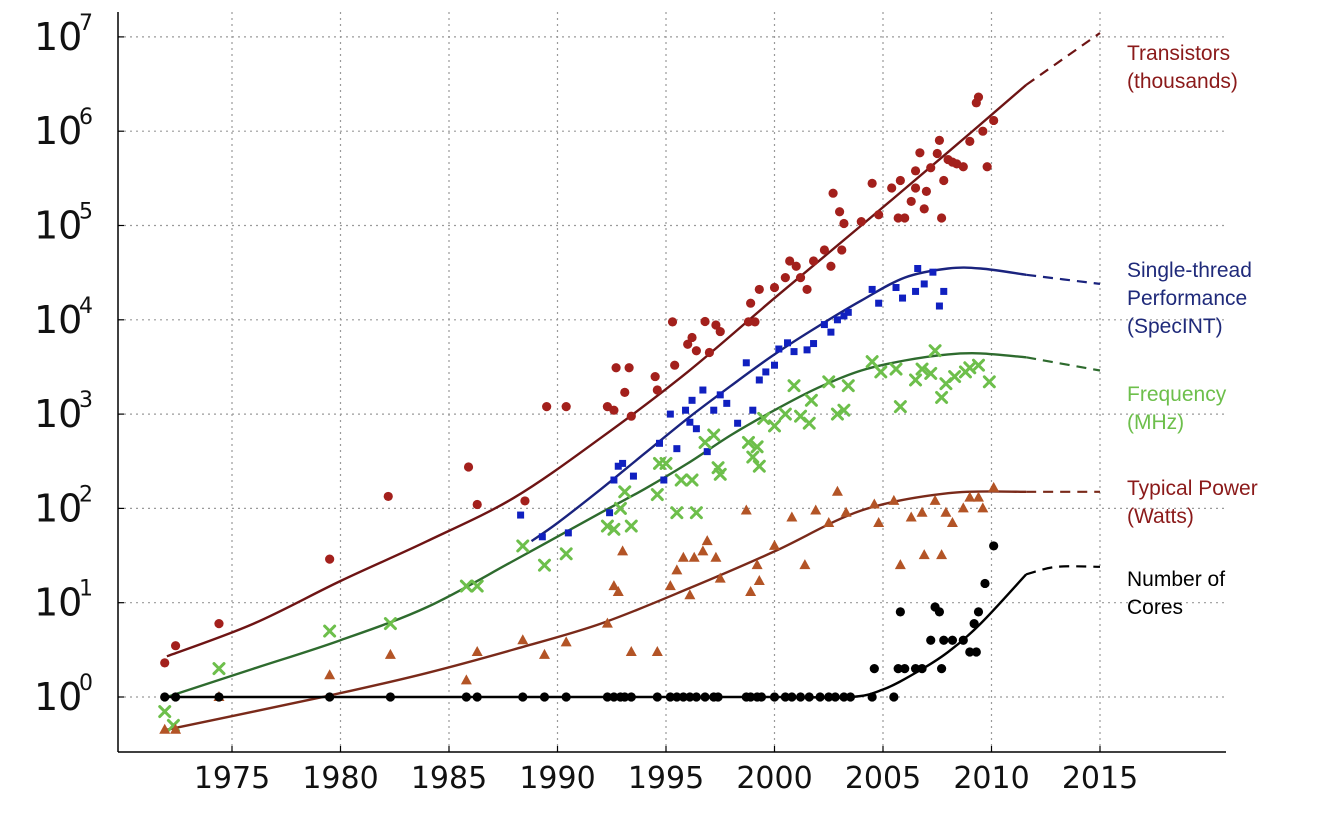 This screenshot has height=834, width=1326. What do you see at coordinates (1189, 270) in the screenshot?
I see `single_thread-legend-label: Single-thread` at bounding box center [1189, 270].